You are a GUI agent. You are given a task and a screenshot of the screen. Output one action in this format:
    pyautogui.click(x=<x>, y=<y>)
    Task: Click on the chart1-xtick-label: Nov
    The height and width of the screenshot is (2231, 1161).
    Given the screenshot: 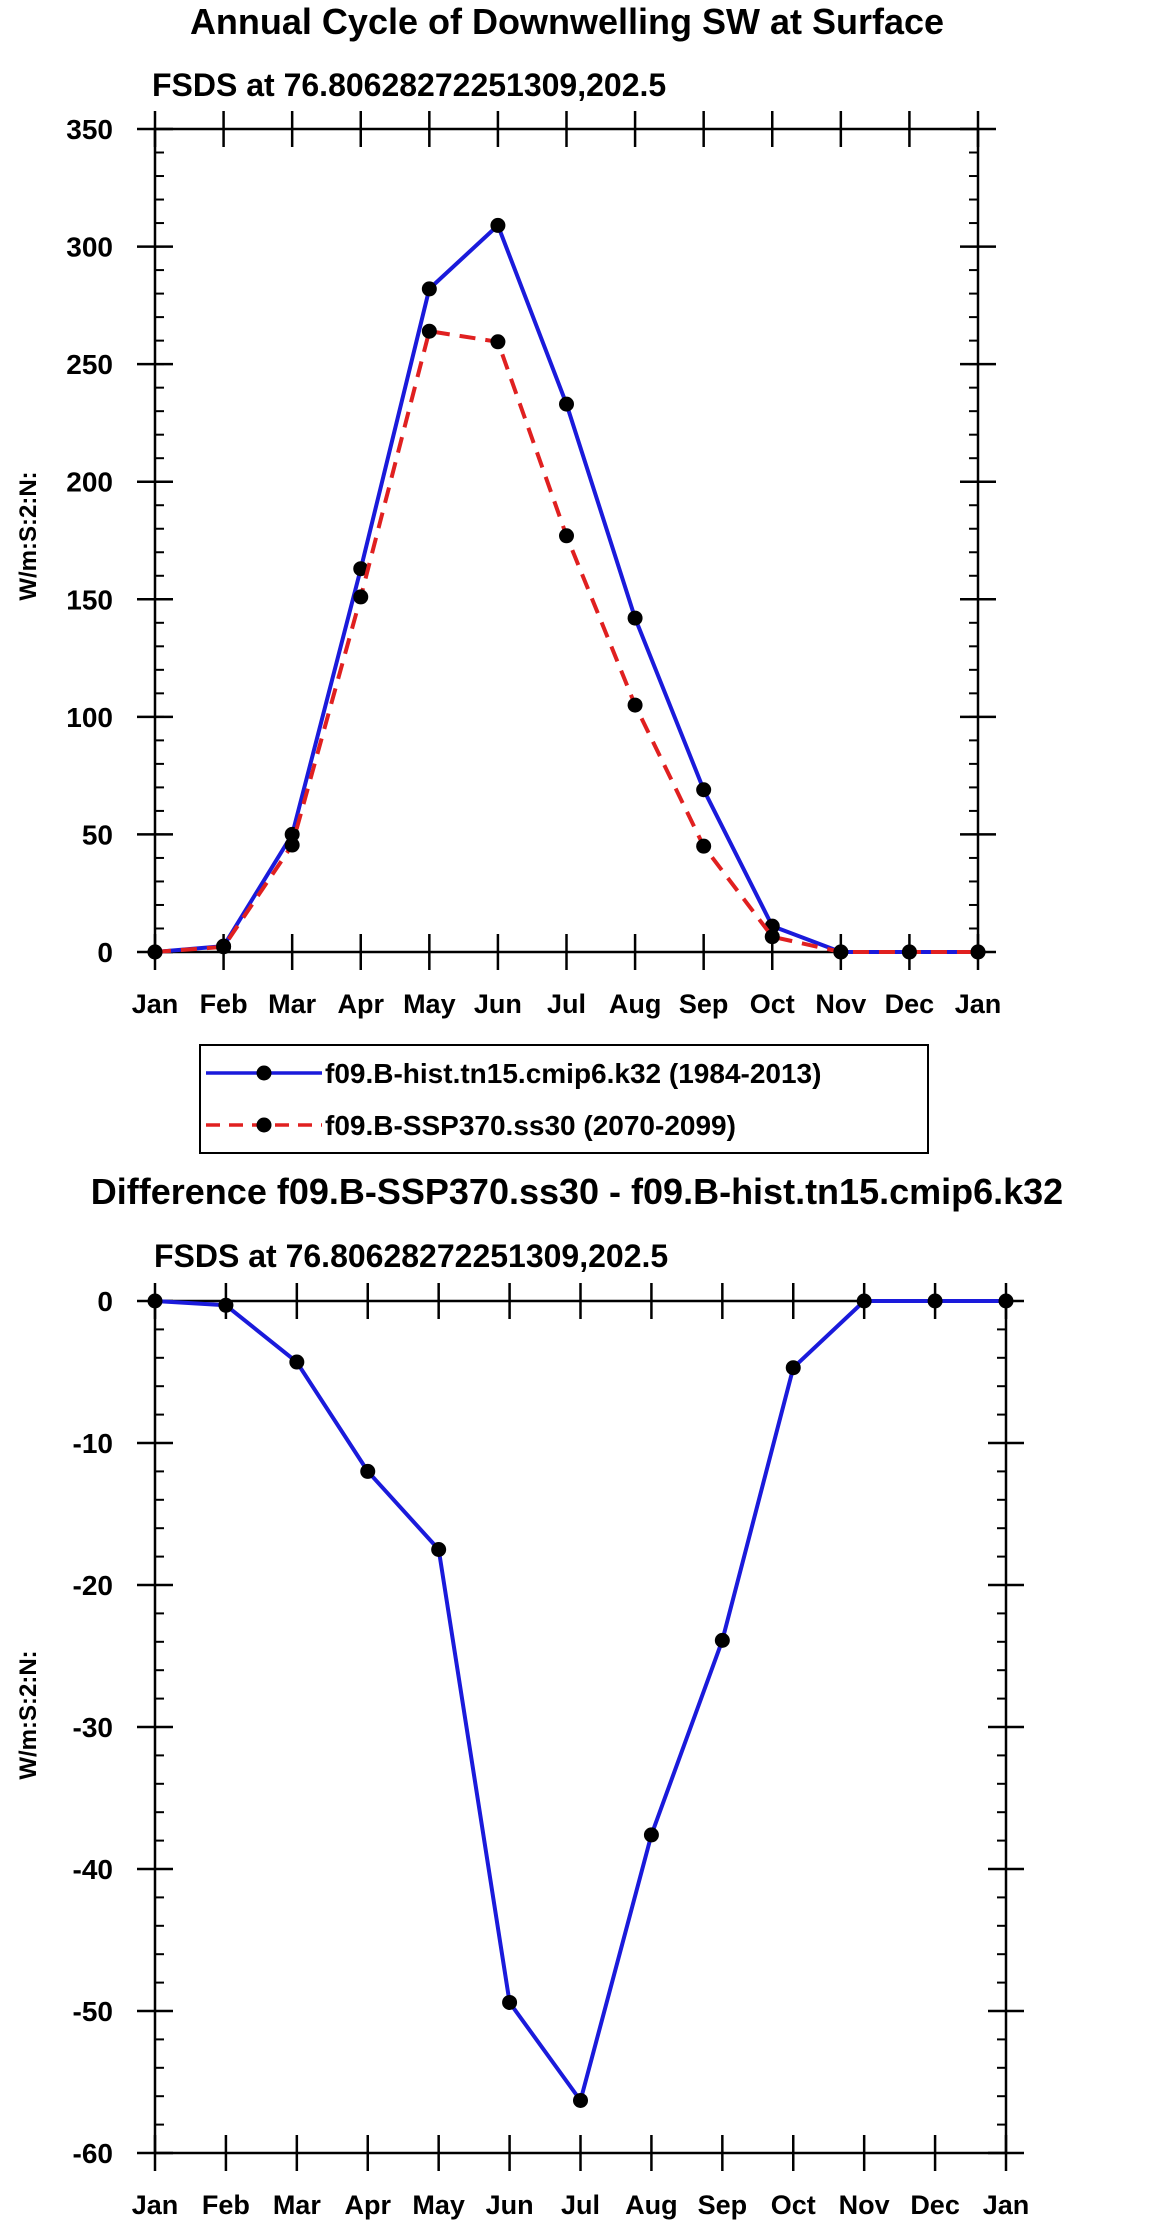 What is the action you would take?
    pyautogui.click(x=840, y=1004)
    